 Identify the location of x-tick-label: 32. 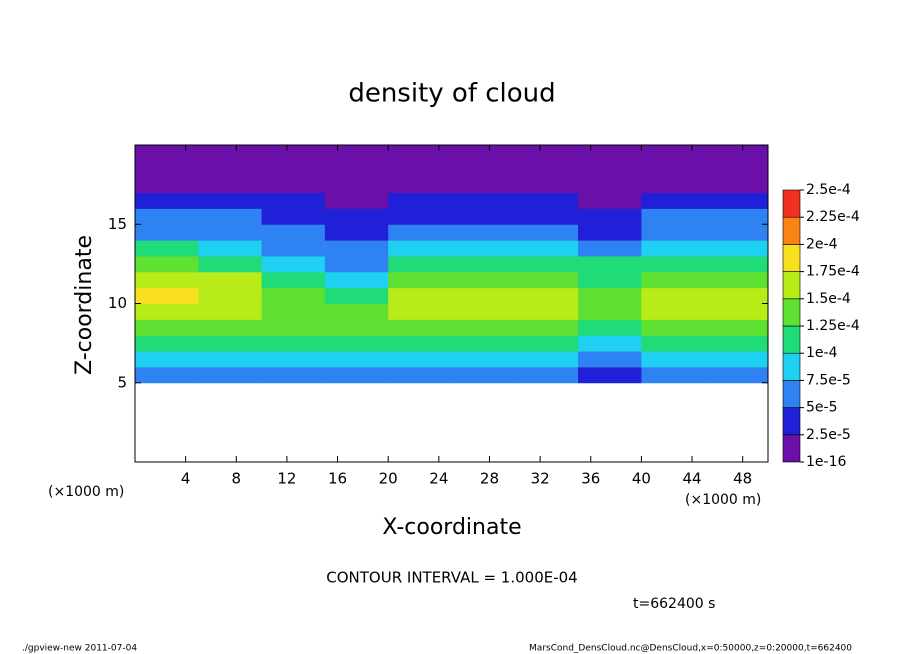
(540, 479).